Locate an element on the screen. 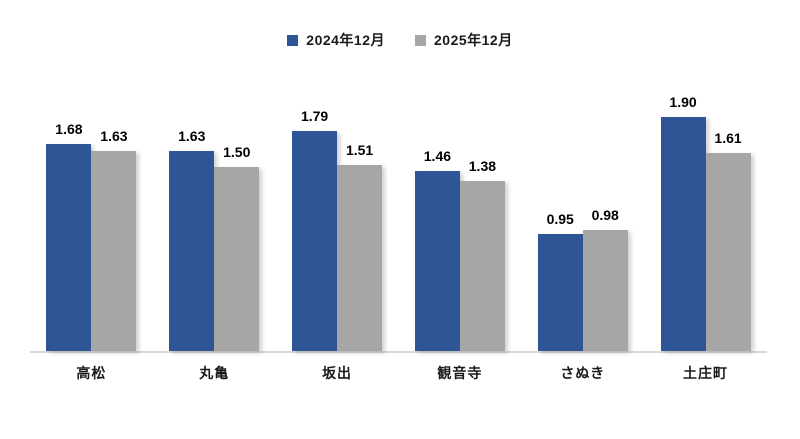 This screenshot has height=439, width=800. legend-marker-2025-icon is located at coordinates (420, 40).